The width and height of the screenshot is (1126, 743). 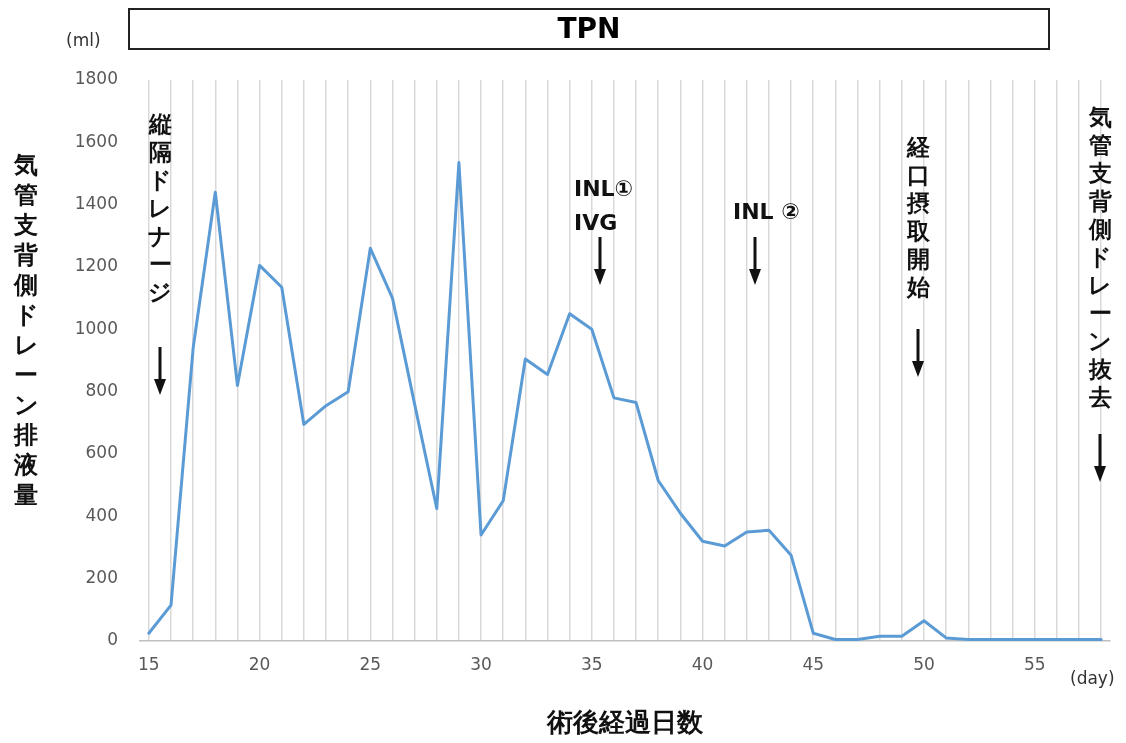 What do you see at coordinates (96, 140) in the screenshot?
I see `y-tick-label: 1600` at bounding box center [96, 140].